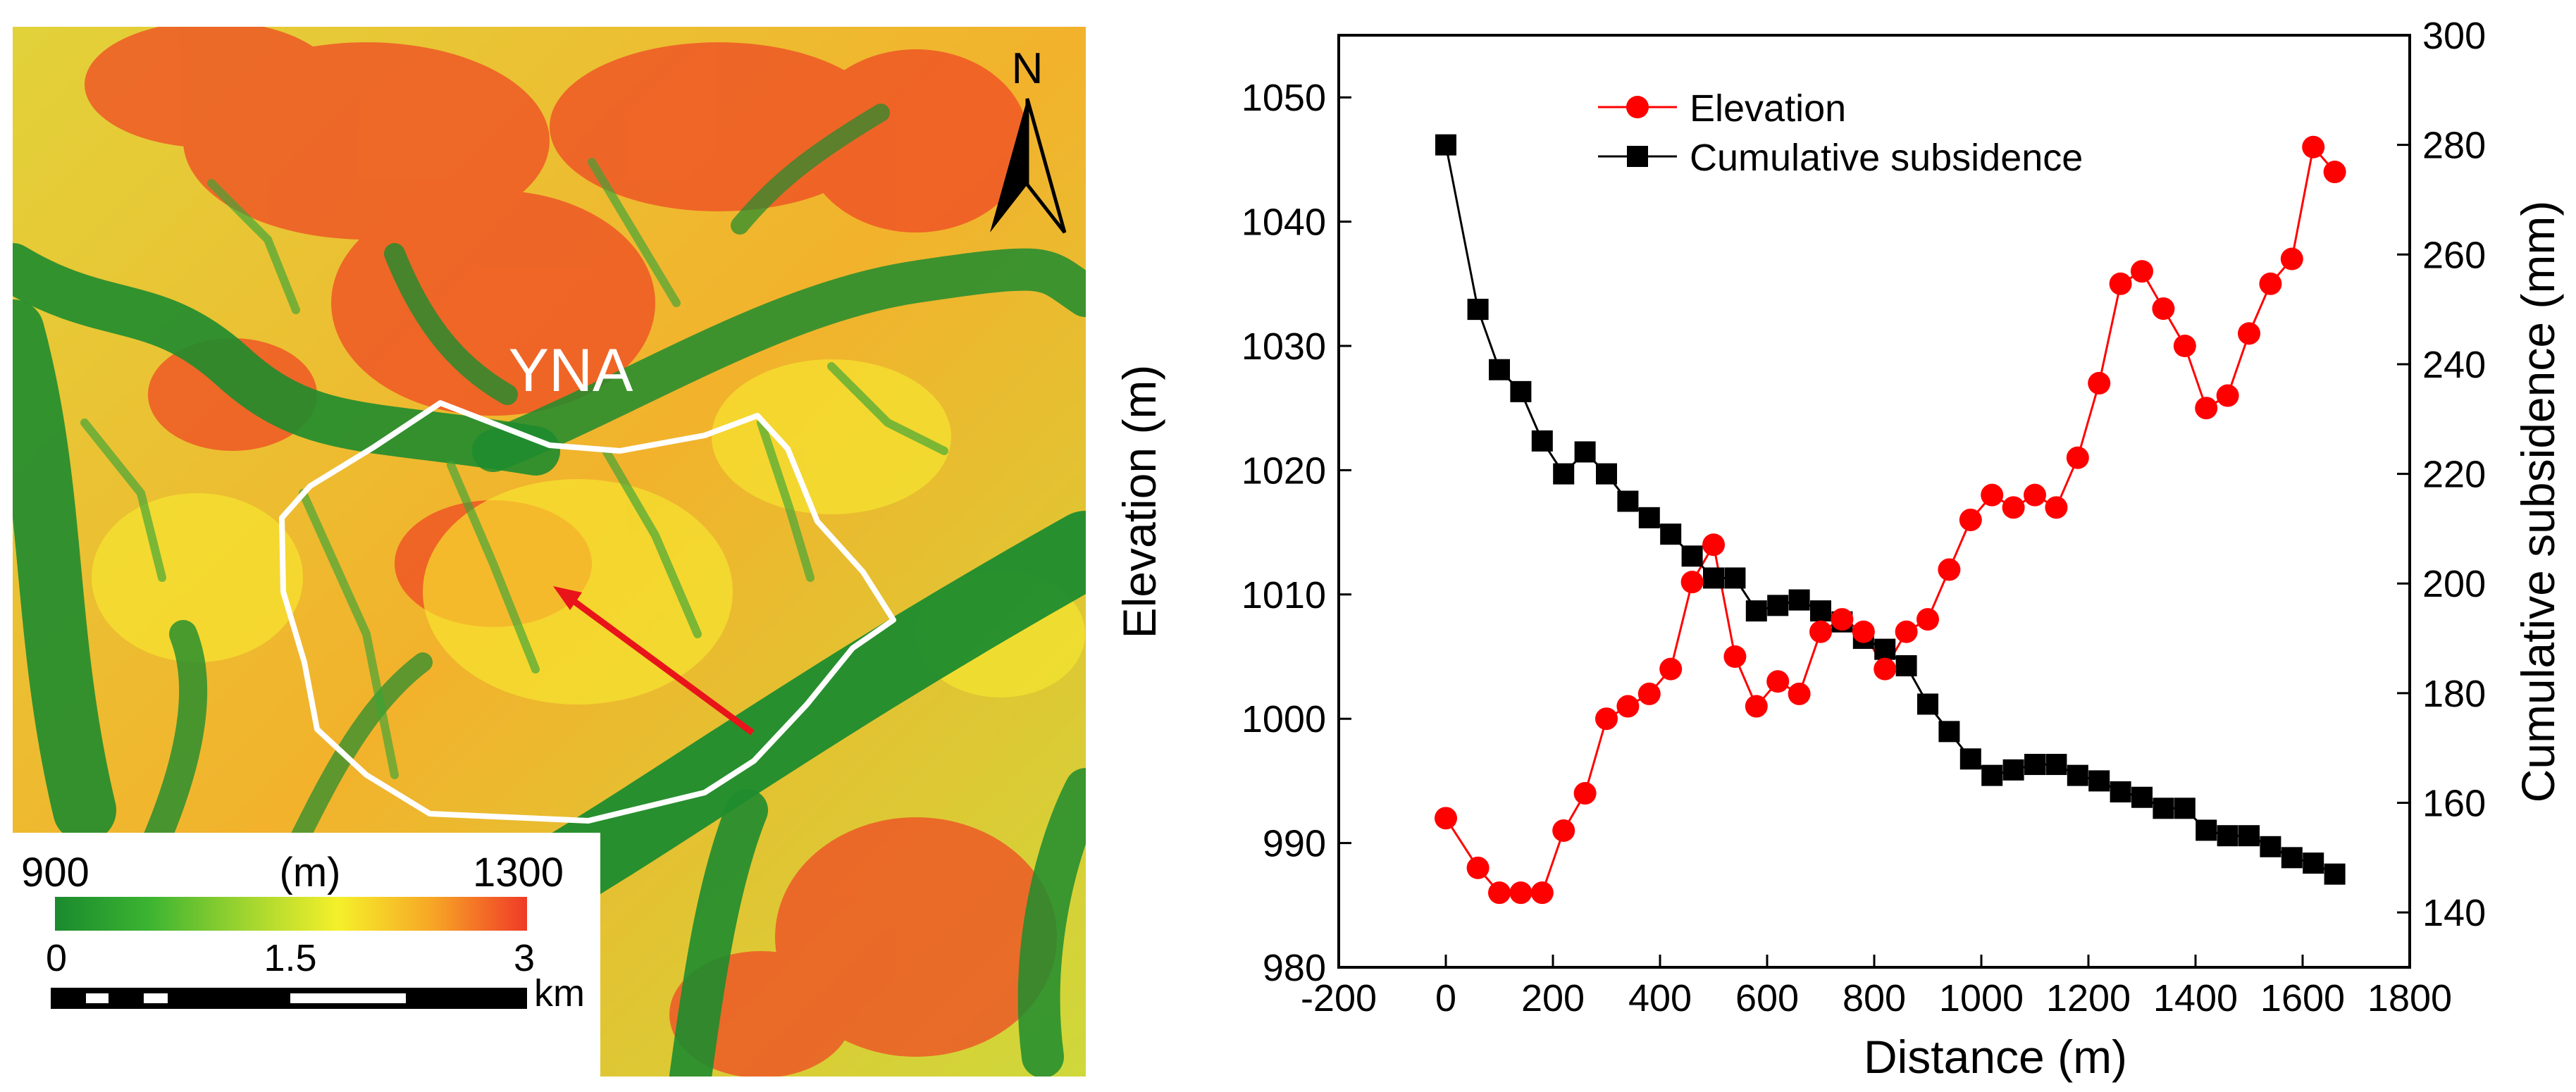 Image resolution: width=2576 pixels, height=1092 pixels. What do you see at coordinates (571, 370) in the screenshot?
I see `area-label: YNA` at bounding box center [571, 370].